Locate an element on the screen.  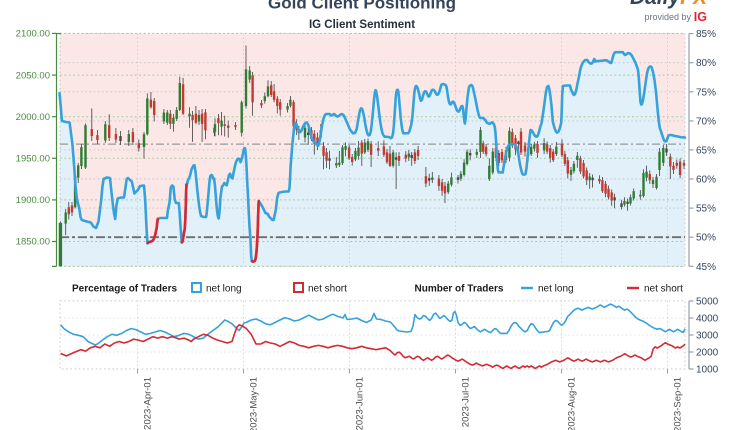
svg-text: Number of Traders is located at coordinates (459, 289).